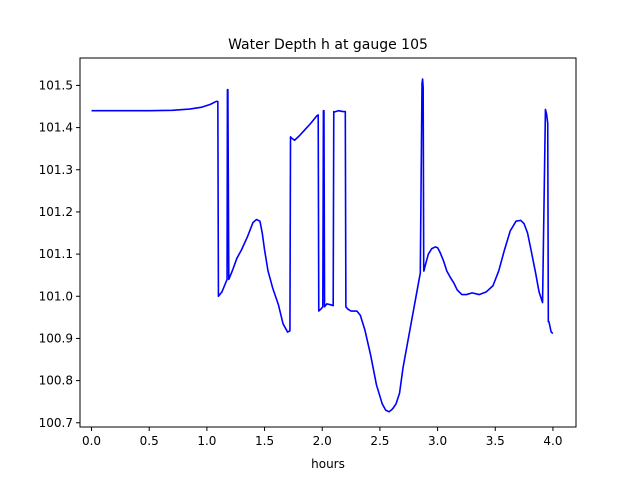 This screenshot has width=640, height=480. What do you see at coordinates (56, 170) in the screenshot?
I see `y-tick-label: 101.3` at bounding box center [56, 170].